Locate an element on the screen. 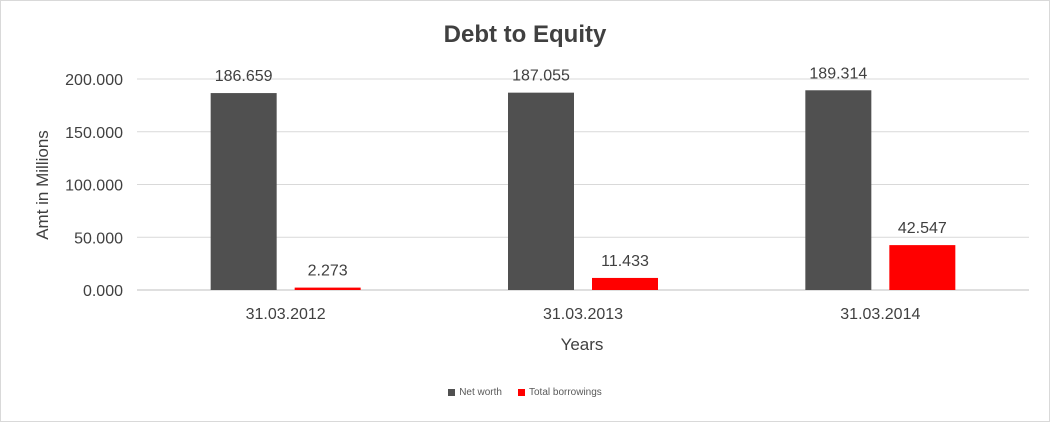  y-tick-label: 150.000 is located at coordinates (94, 133).